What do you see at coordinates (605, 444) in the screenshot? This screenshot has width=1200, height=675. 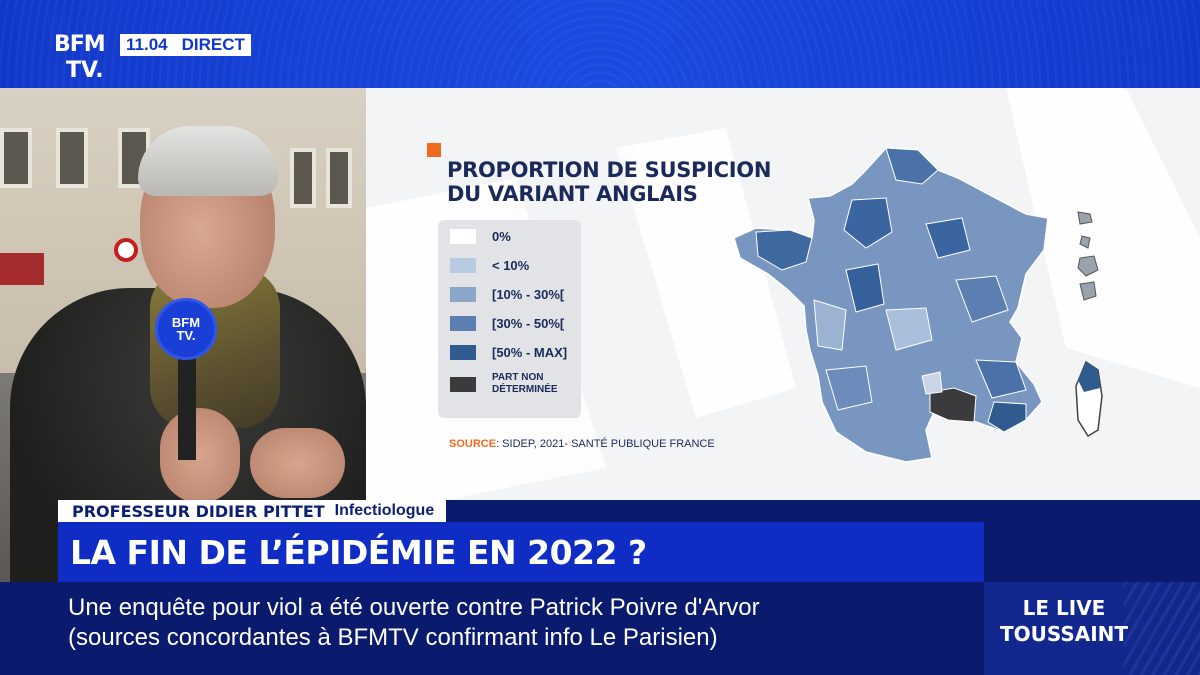 I see `source-text: : SIDEP, 2021- SANTÉ PUBLIQUE FRANCE` at bounding box center [605, 444].